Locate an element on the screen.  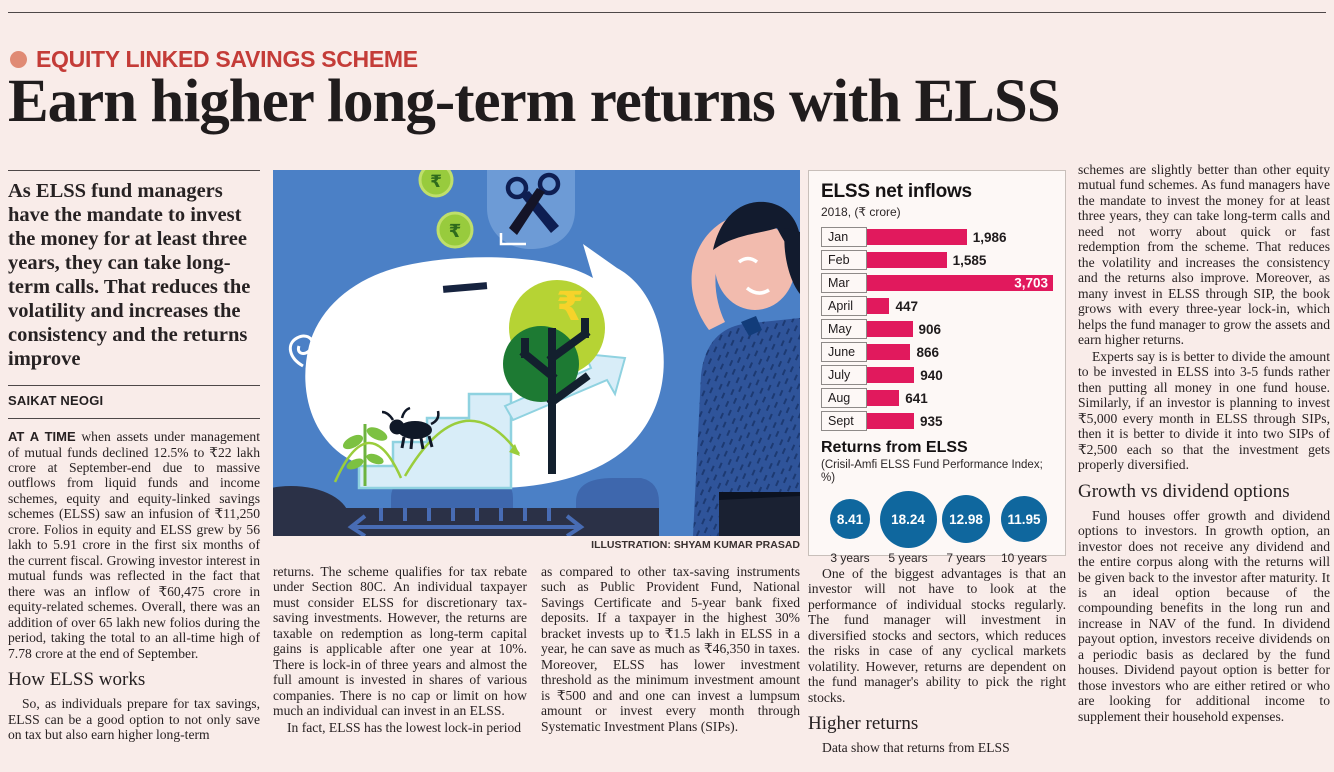
body-paragraph: Data show that returns from ELSS is located at coordinates (916, 748).